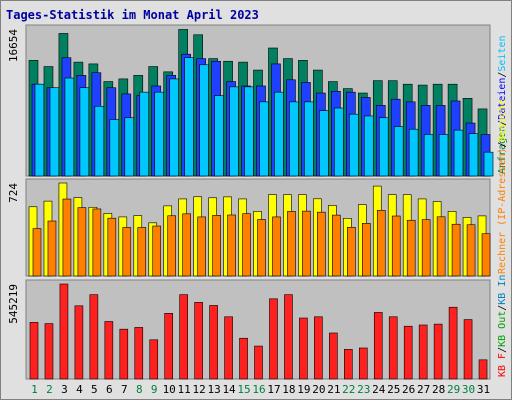  What do you see at coordinates (142, 252) in the screenshot?
I see `bar-rechner-ip-adressen--8` at bounding box center [142, 252].